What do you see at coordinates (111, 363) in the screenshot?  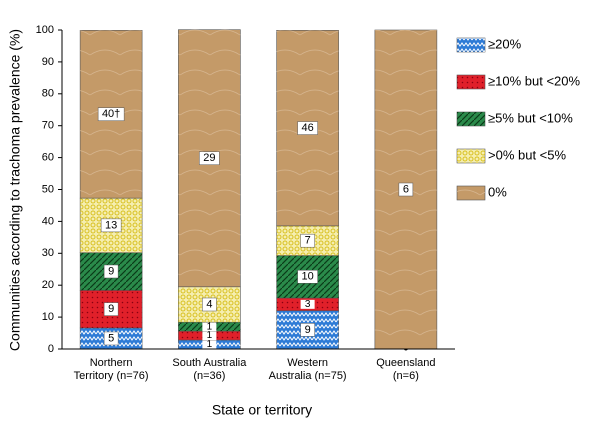 I see `x-tick-label: Northern` at bounding box center [111, 363].